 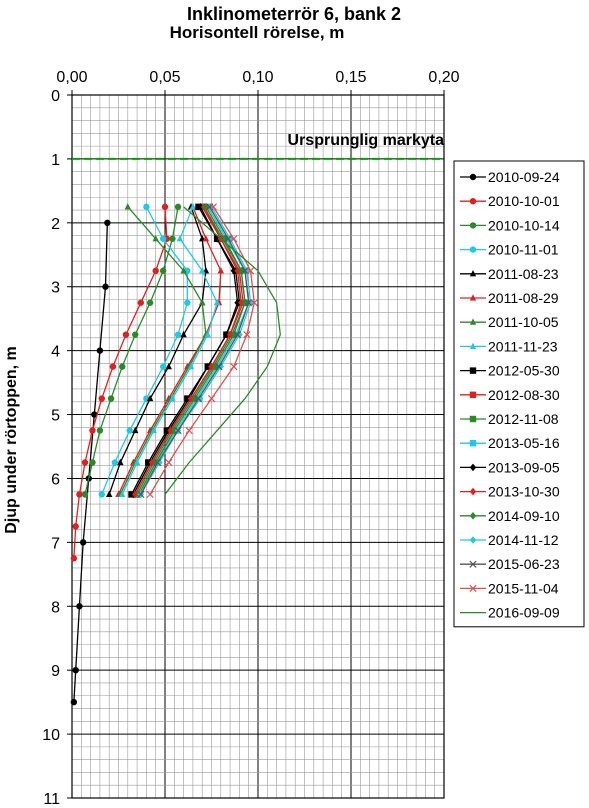 I want to click on x-tick-label: 0,15, so click(x=350, y=77).